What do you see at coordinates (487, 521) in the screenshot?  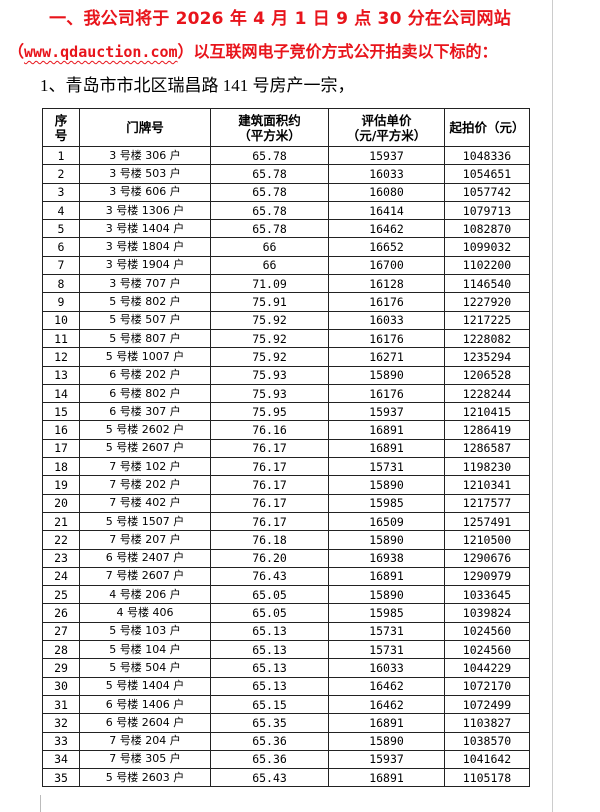 I see `cell-starting-price: 1257491` at bounding box center [487, 521].